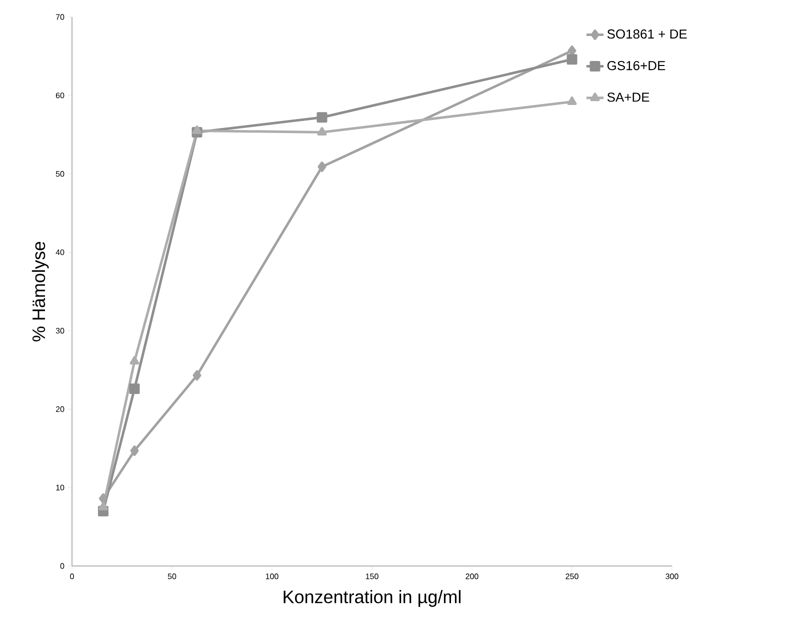 This screenshot has height=626, width=801. What do you see at coordinates (272, 577) in the screenshot?
I see `x-tick-label: 100` at bounding box center [272, 577].